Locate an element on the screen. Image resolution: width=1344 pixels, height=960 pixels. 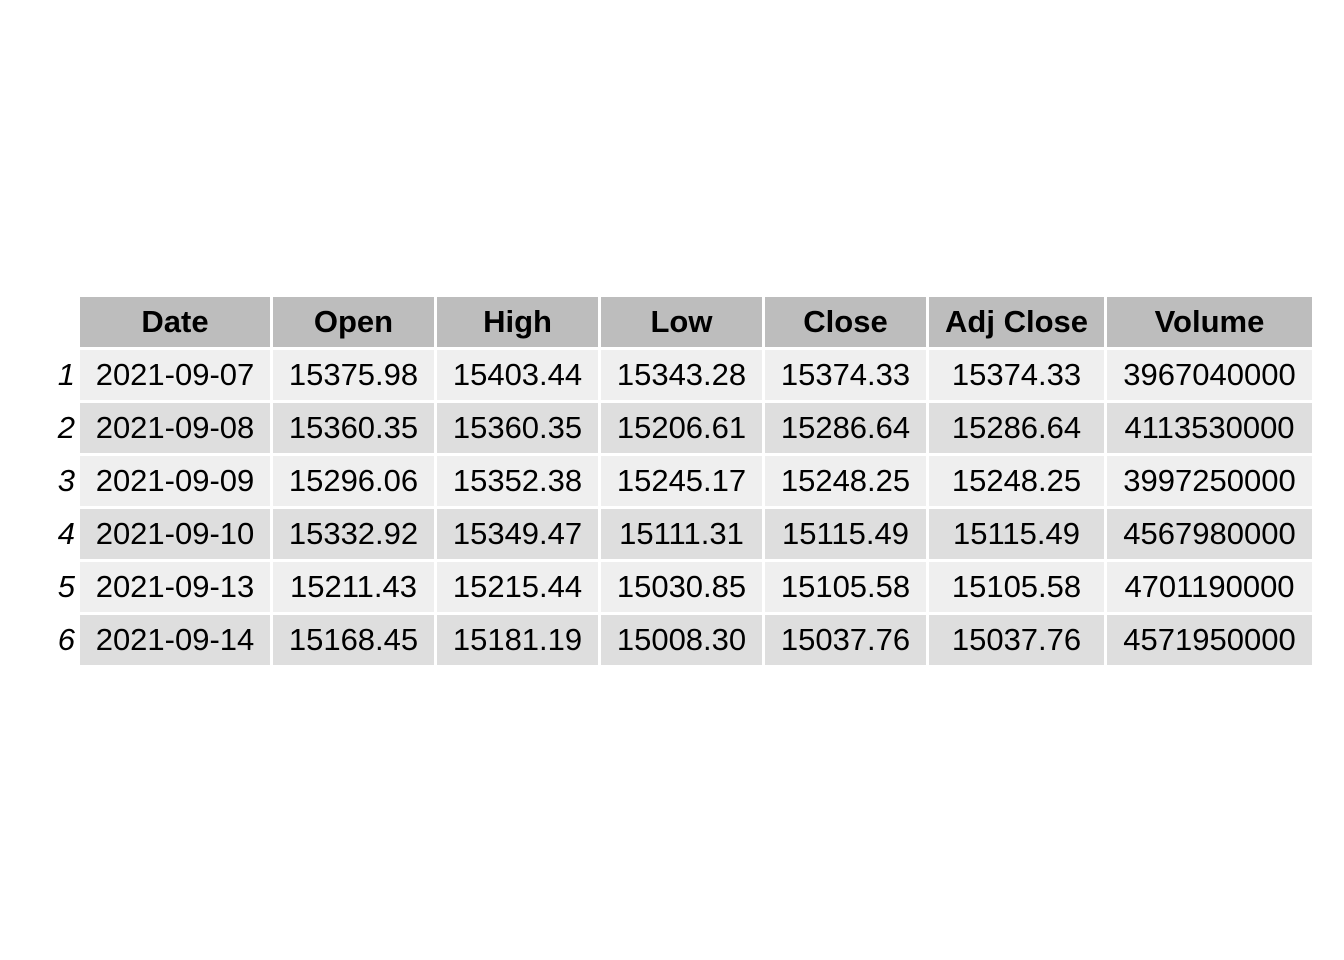
cell-adj-close: 15105.58 is located at coordinates (1016, 587).